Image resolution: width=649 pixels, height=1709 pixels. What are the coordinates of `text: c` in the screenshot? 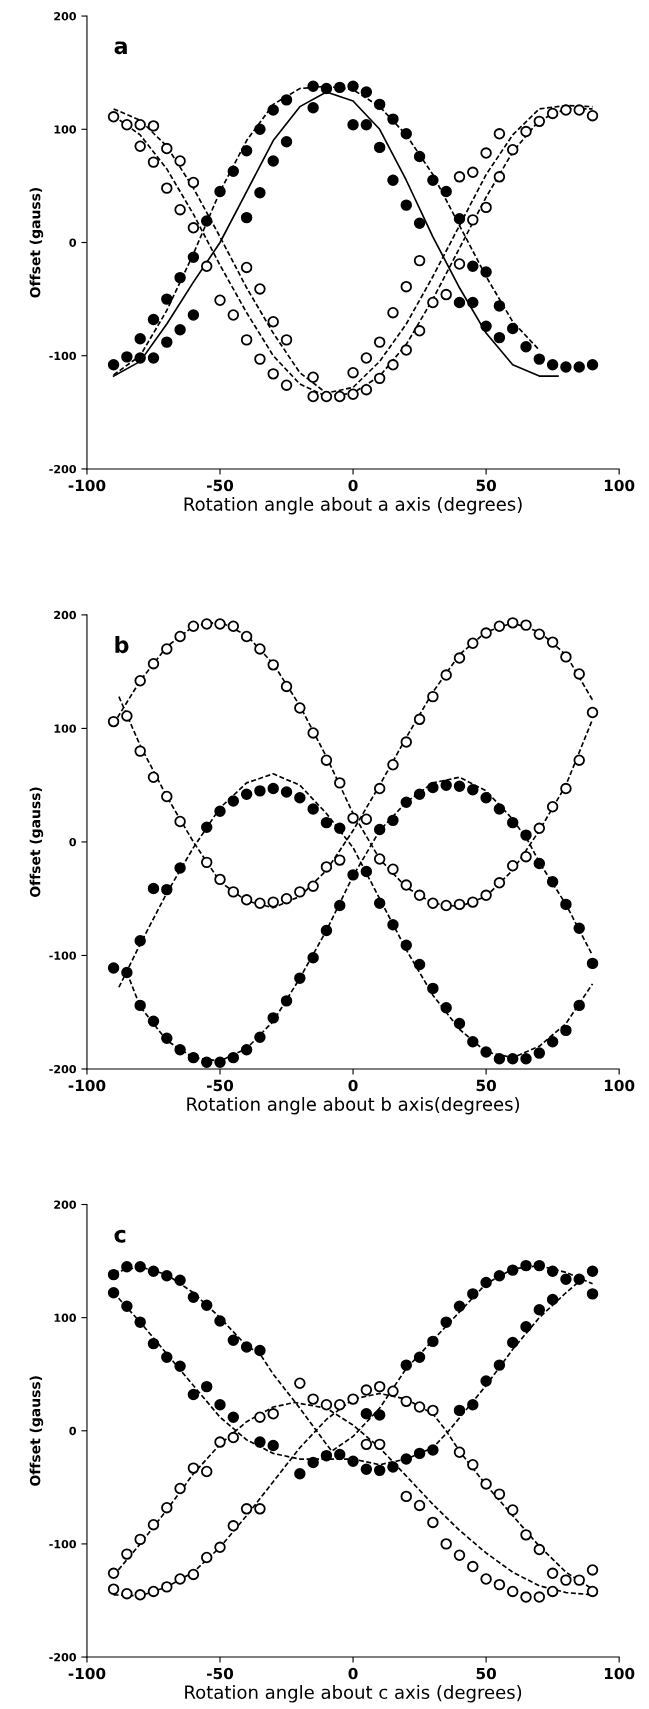 It's located at (120, 1236).